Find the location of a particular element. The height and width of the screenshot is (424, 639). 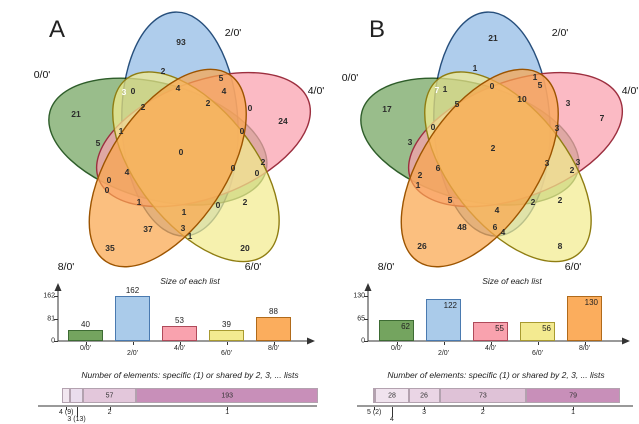

panel-letter: A is located at coordinates (57, 29).